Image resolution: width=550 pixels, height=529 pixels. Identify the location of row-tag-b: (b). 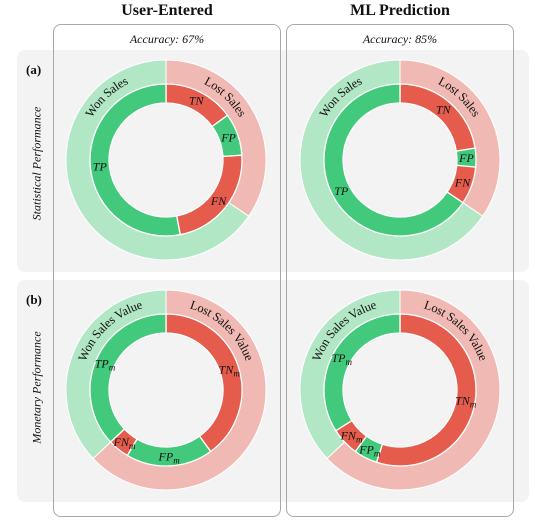
(34, 299).